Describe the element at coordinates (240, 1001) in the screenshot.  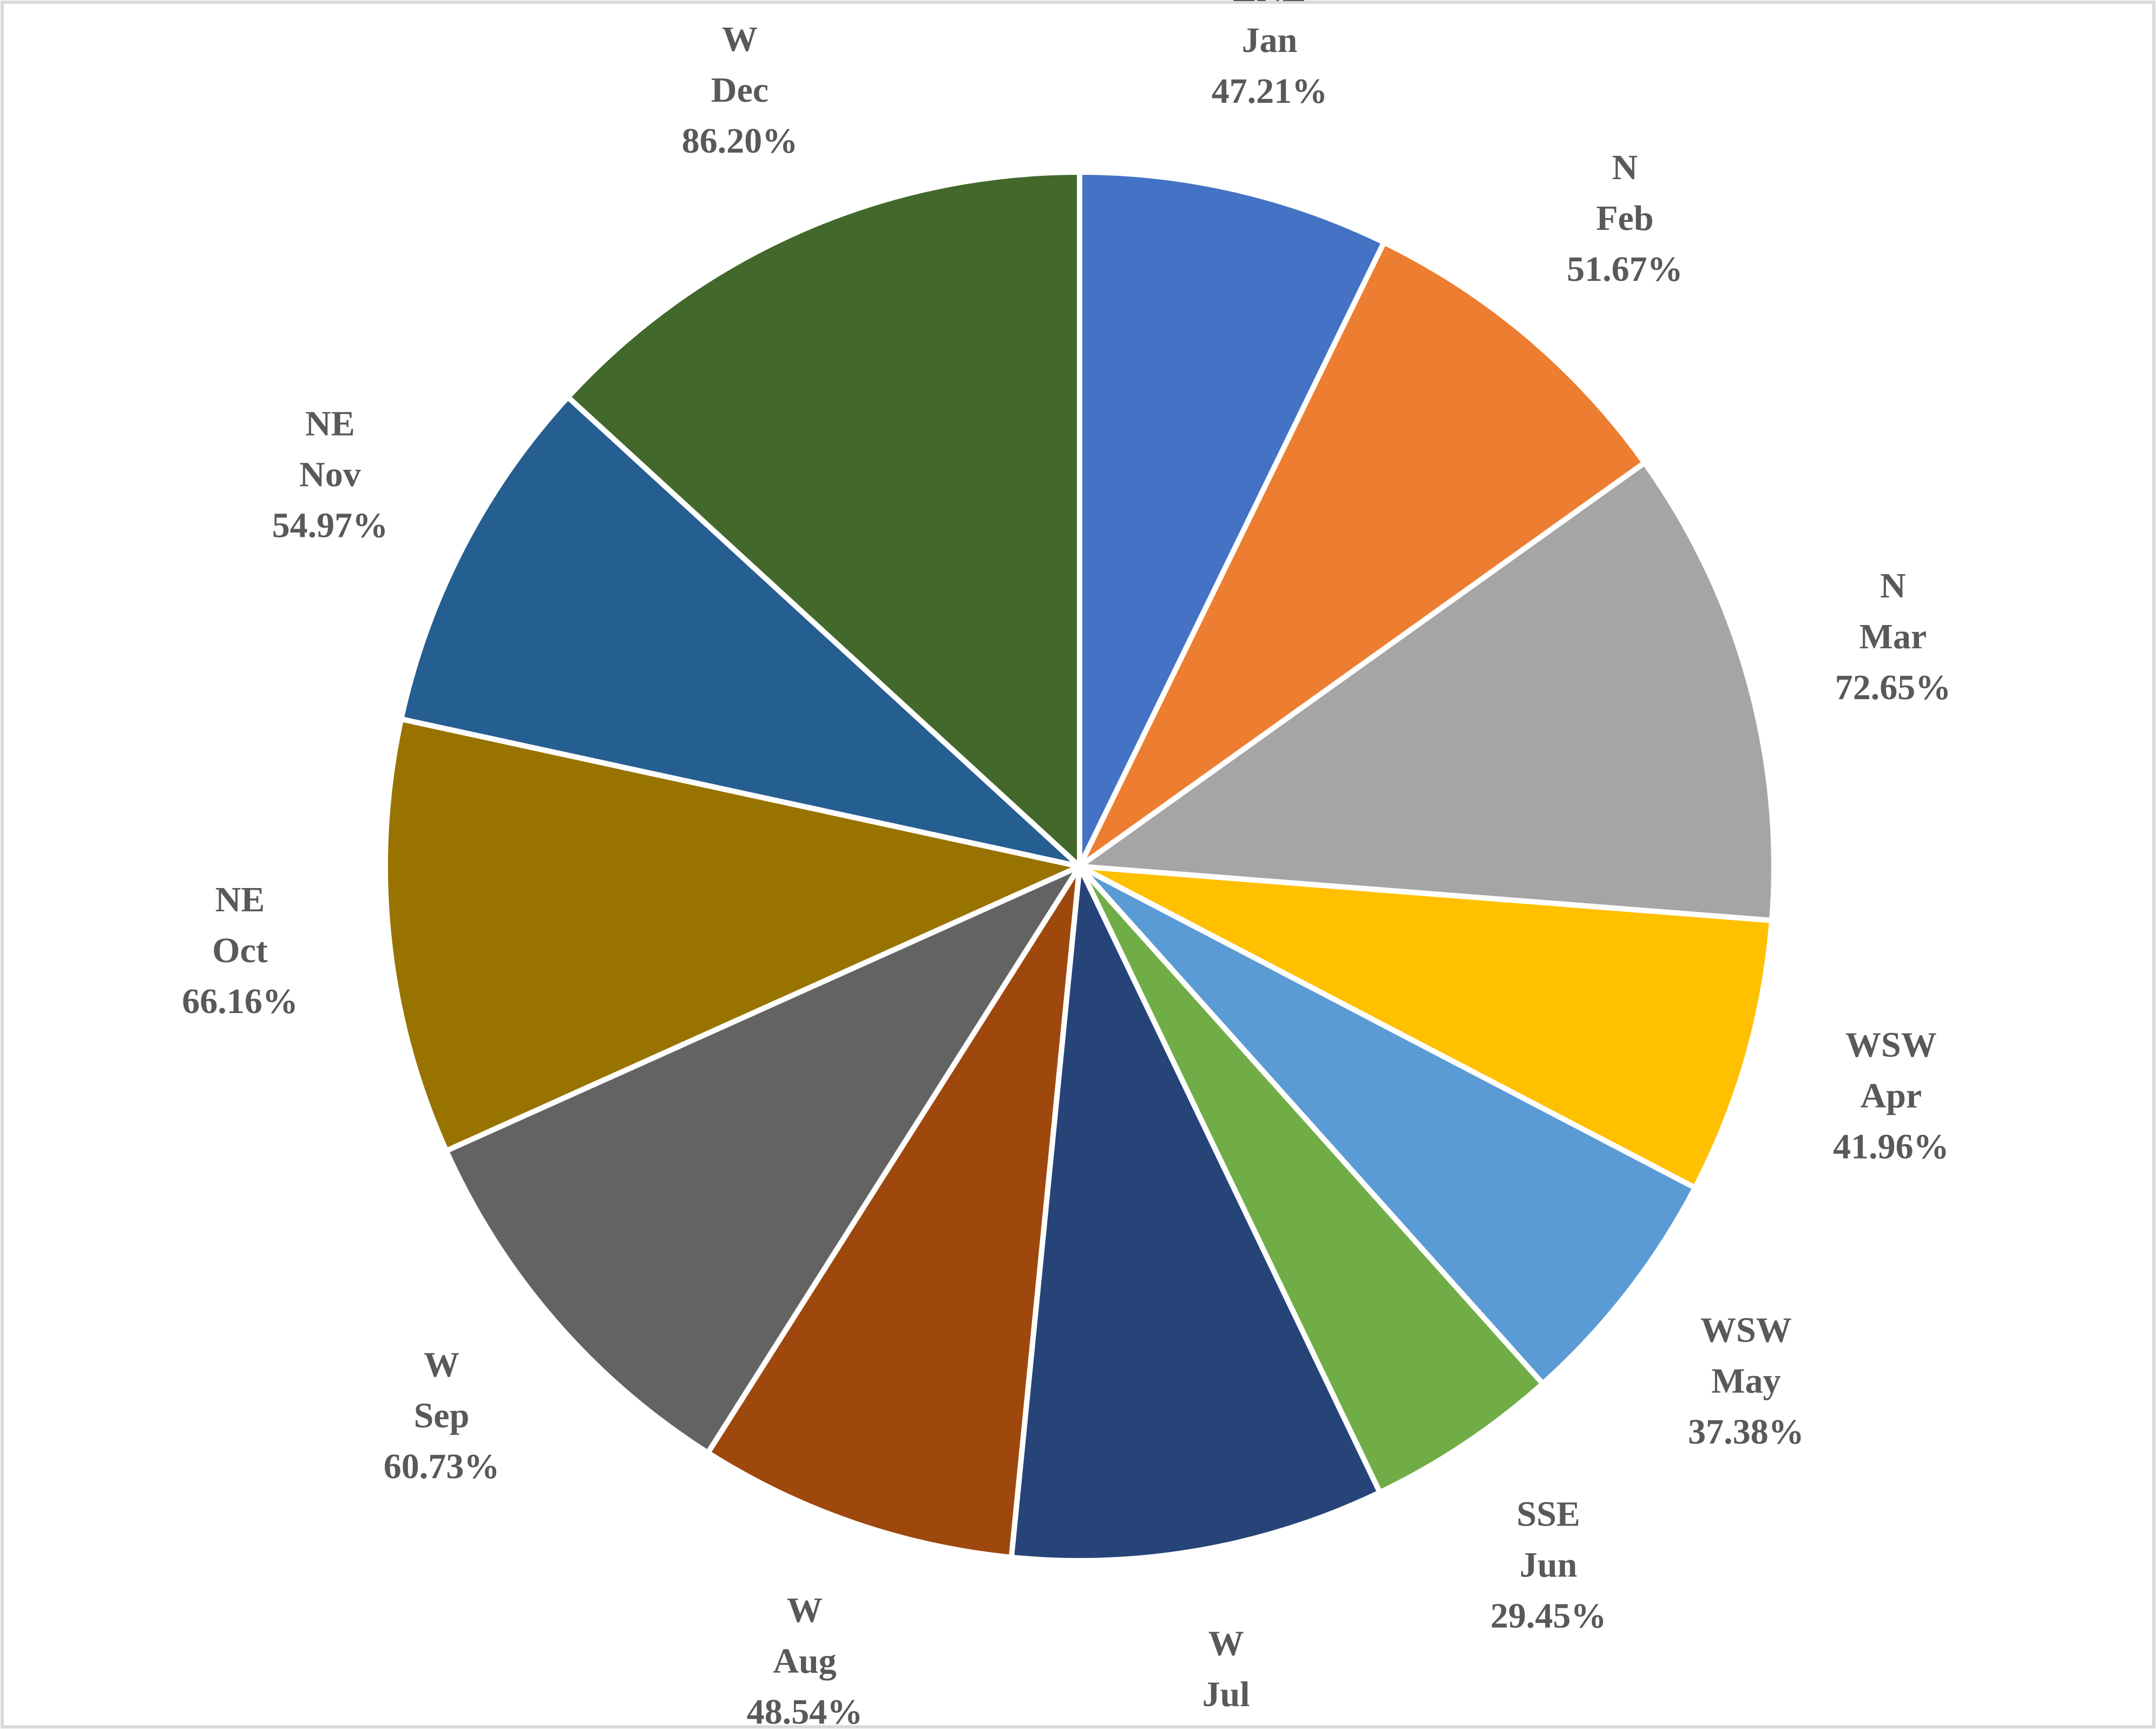
I see `data-label: 66.16%` at that location.